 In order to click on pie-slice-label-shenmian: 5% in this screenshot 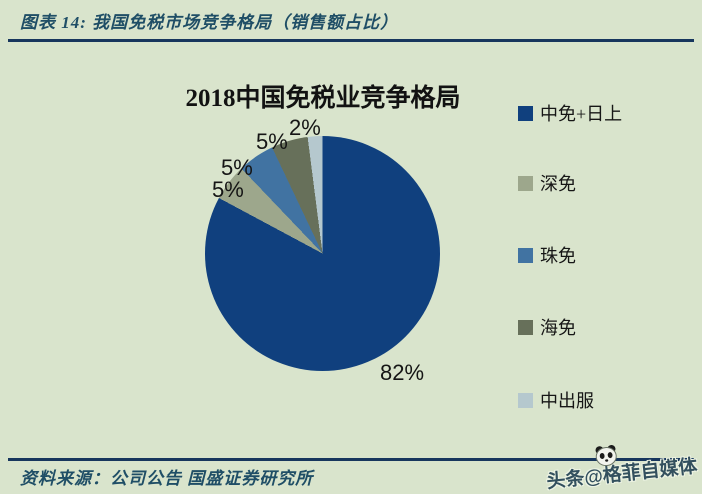, I will do `click(228, 189)`.